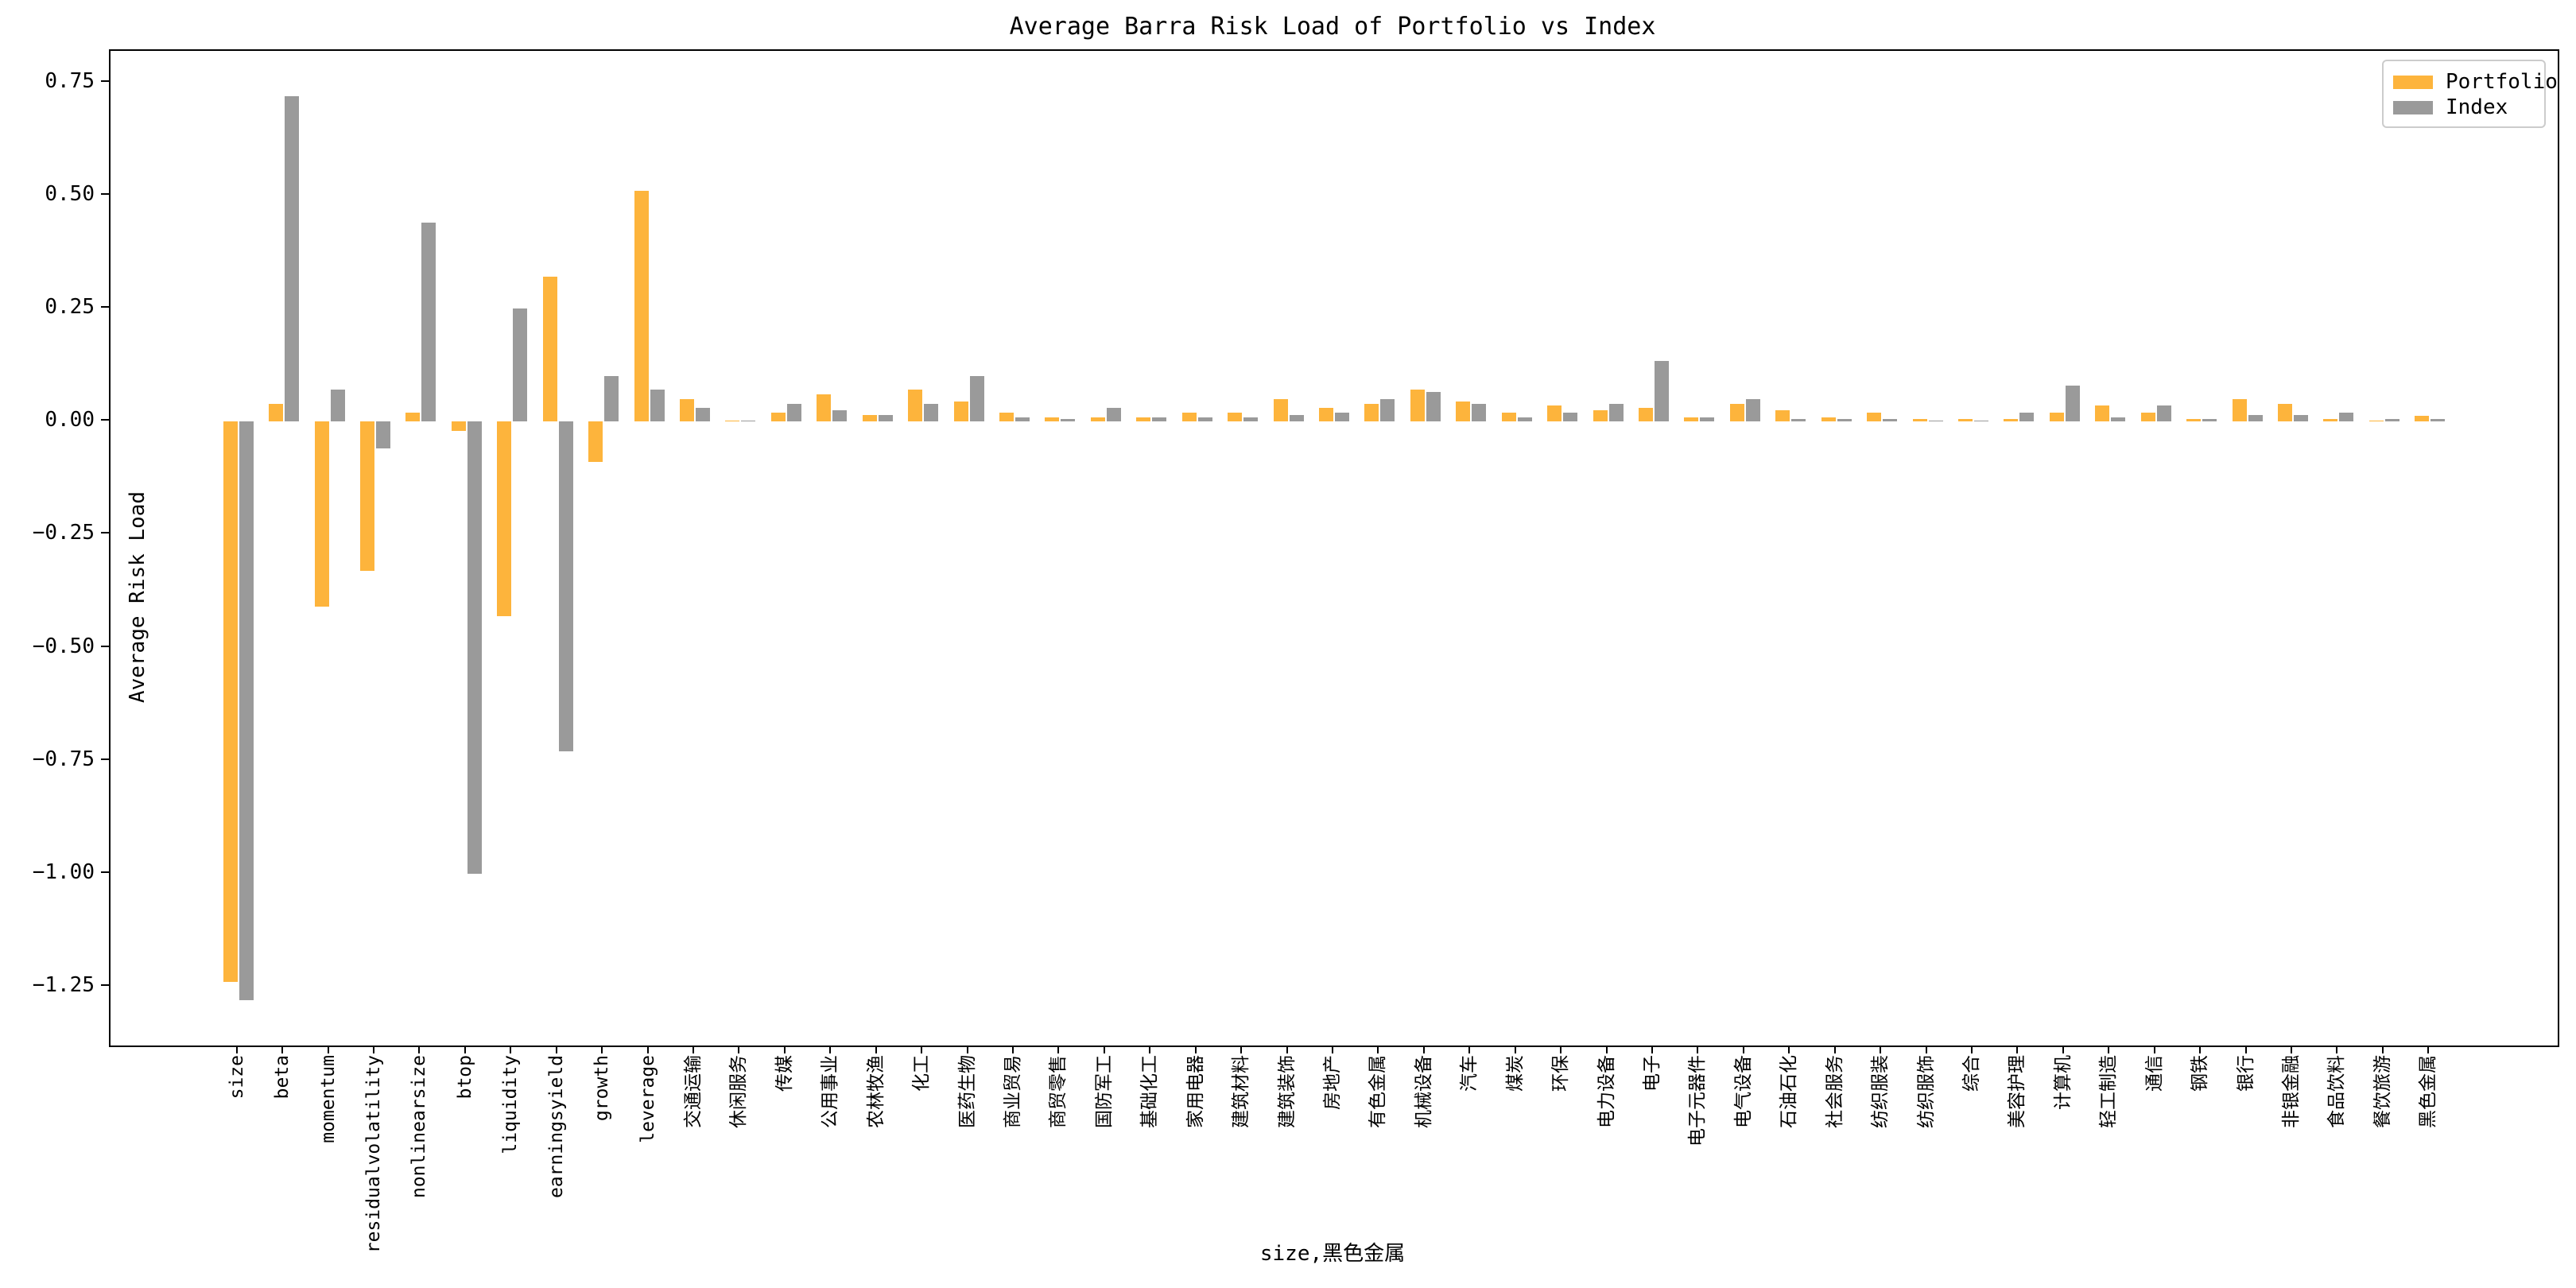 The width and height of the screenshot is (2576, 1288). Describe the element at coordinates (565, 586) in the screenshot. I see `bar-index-earningsyield` at that location.